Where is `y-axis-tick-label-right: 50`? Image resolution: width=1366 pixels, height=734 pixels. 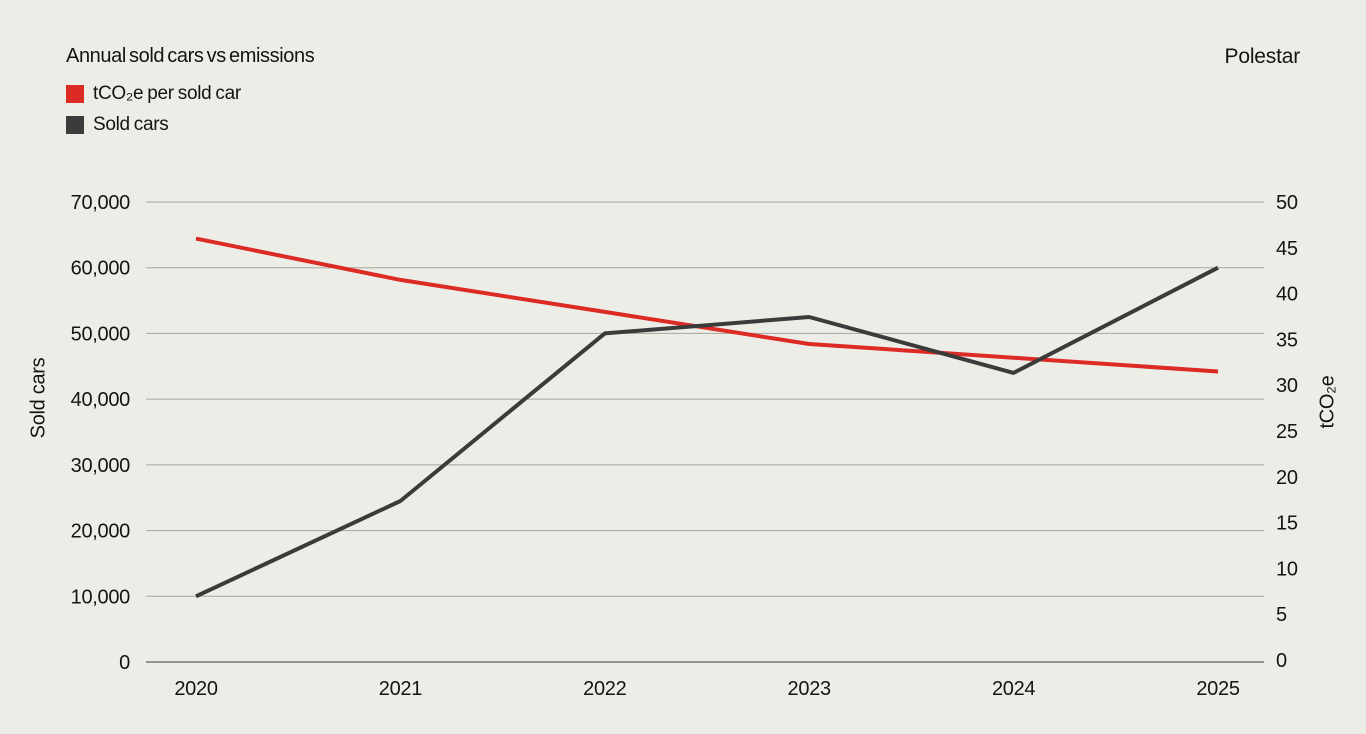
y-axis-tick-label-right: 50 is located at coordinates (1287, 203).